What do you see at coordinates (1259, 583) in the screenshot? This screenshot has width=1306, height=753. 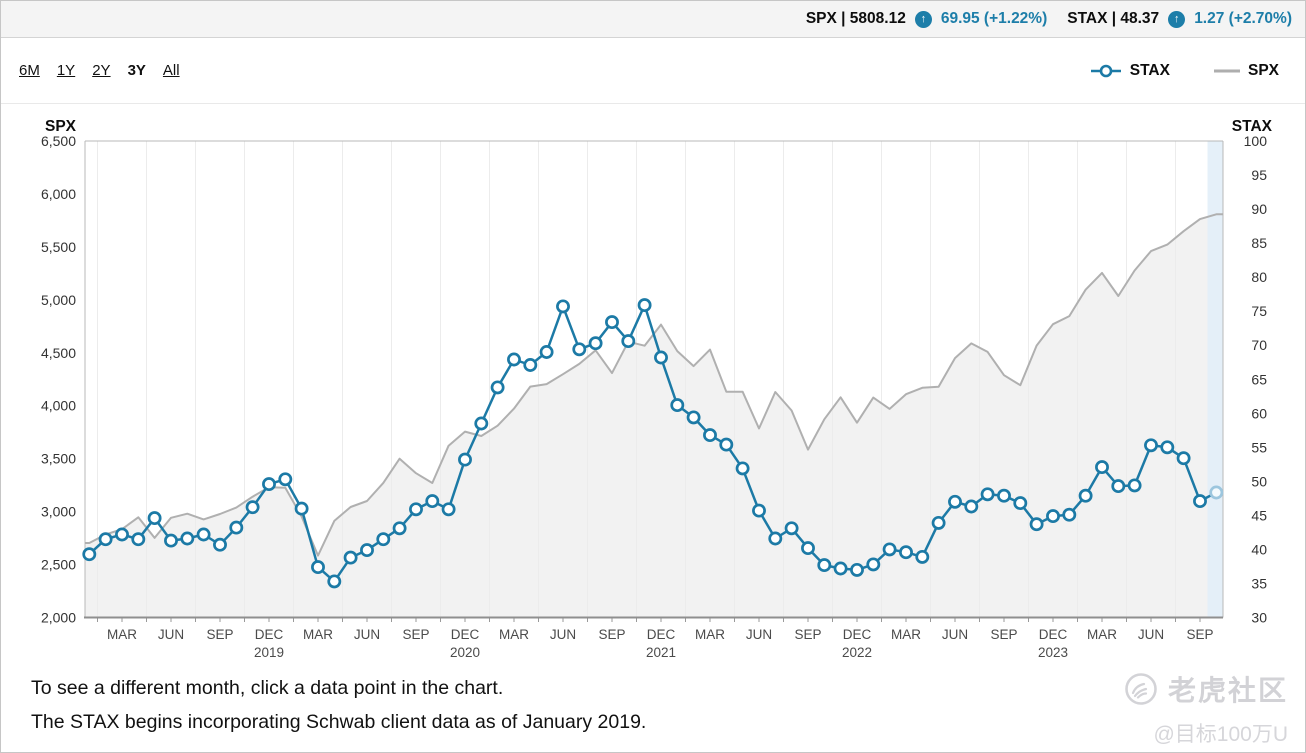 I see `right-axis-tick-label: 35` at bounding box center [1259, 583].